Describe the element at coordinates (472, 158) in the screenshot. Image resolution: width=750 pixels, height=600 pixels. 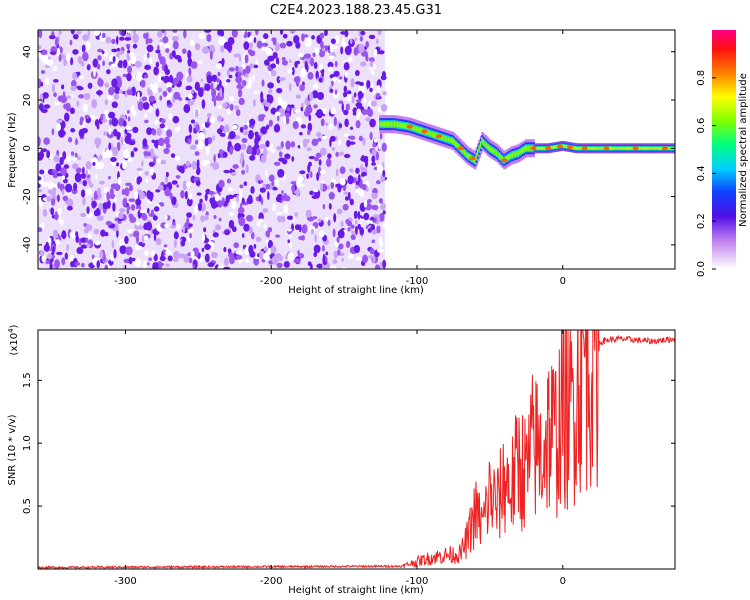
I see `signal-hotspot` at that location.